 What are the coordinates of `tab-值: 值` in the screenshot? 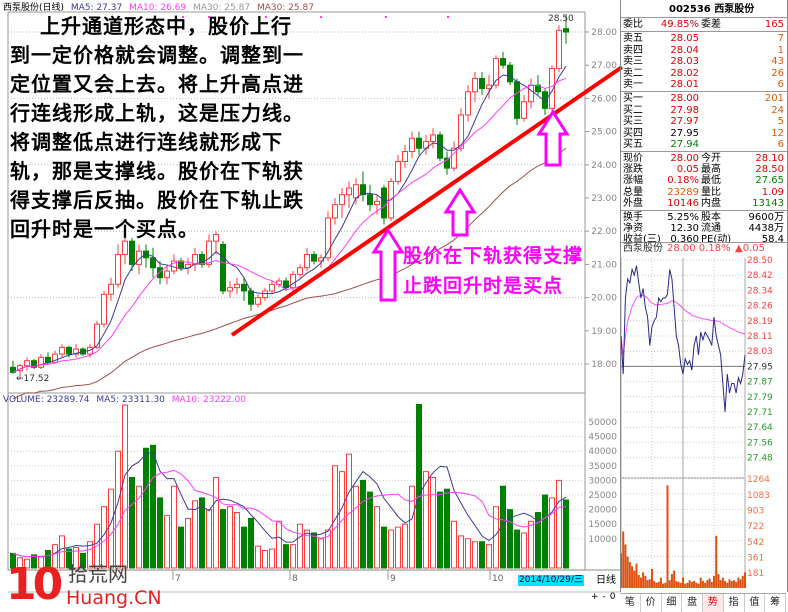 It's located at (755, 603).